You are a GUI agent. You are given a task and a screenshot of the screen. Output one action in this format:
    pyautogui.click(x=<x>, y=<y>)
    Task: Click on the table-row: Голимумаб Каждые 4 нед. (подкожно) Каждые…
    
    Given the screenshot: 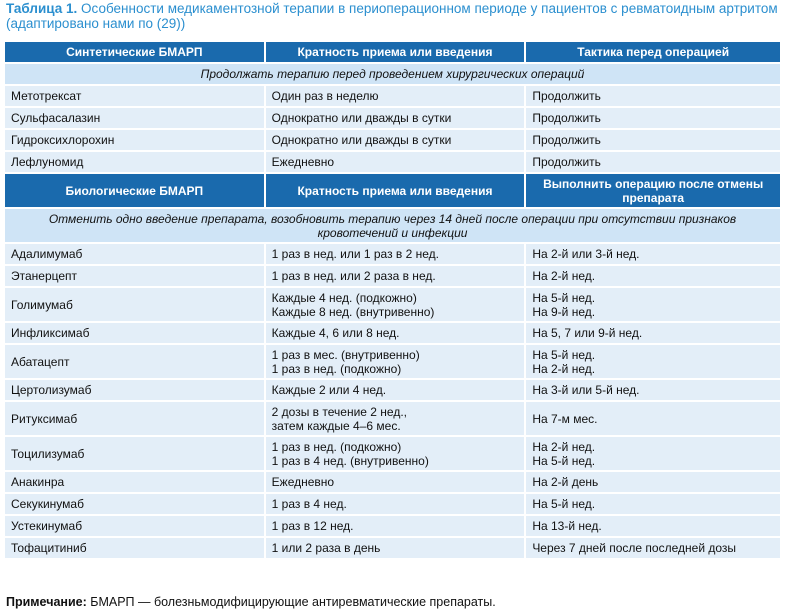 What is the action you would take?
    pyautogui.click(x=392, y=304)
    